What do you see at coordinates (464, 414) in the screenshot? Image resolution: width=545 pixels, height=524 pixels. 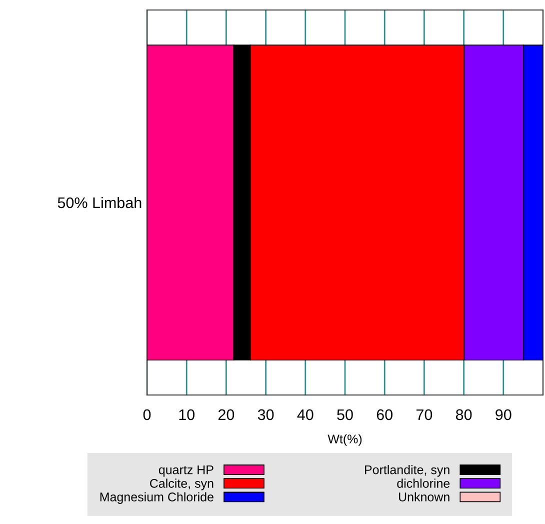 I see `x-tick-label: 80` at bounding box center [464, 414].